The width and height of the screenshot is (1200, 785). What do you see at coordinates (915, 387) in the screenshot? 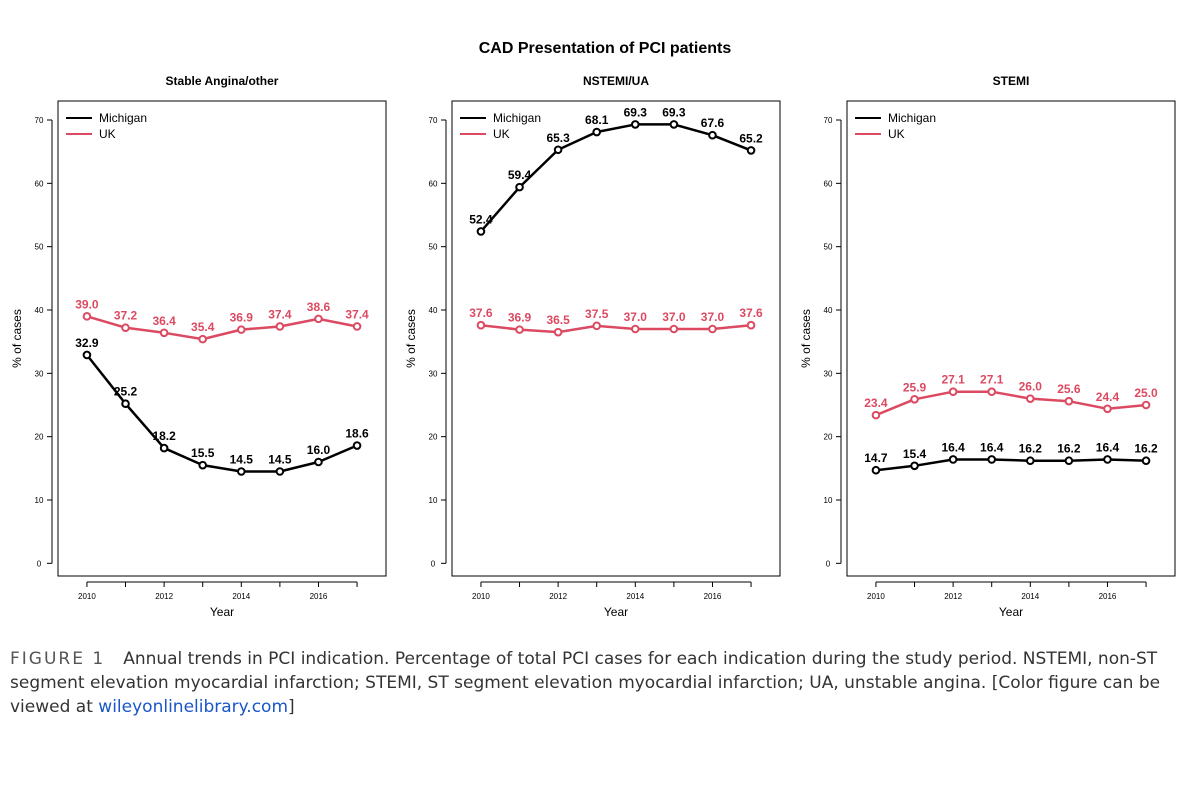
I see `panel3-uk-data-label: 25.9` at bounding box center [915, 387].